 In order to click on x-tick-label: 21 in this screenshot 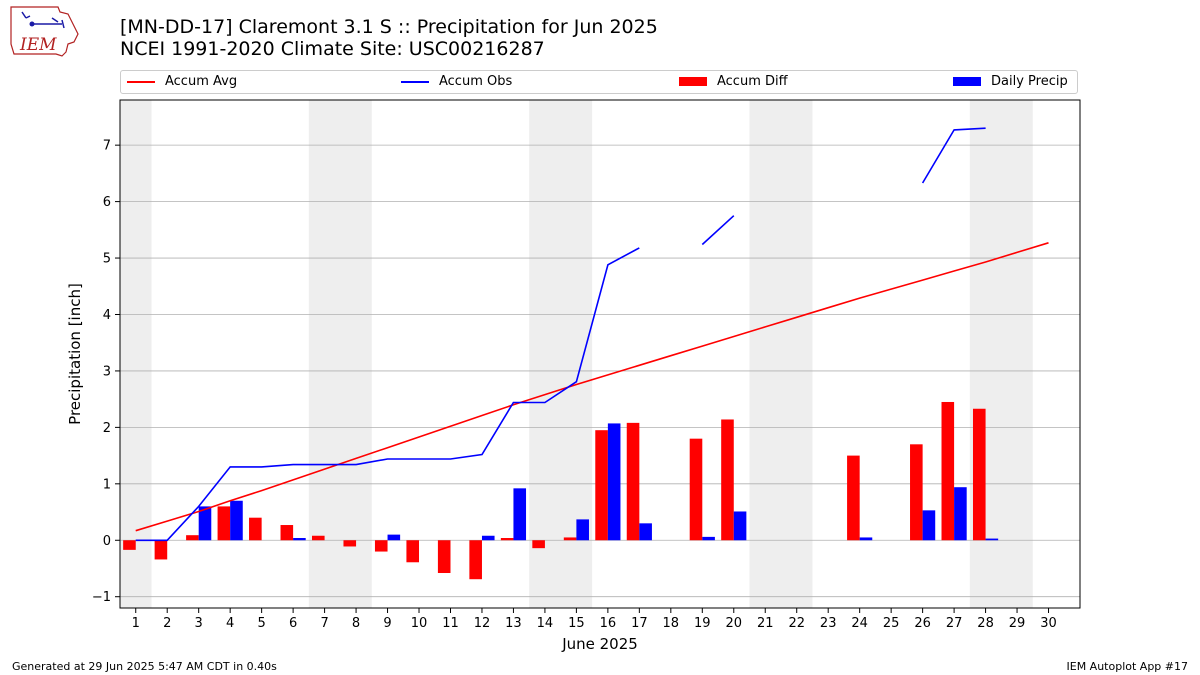, I will do `click(765, 623)`.